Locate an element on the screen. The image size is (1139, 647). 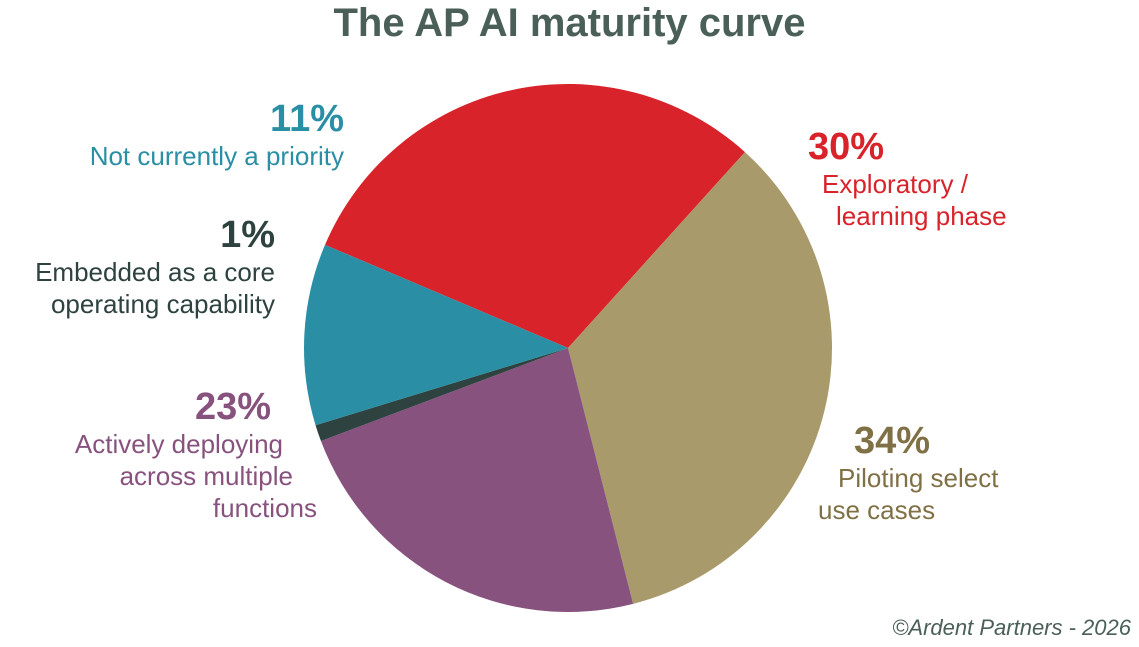
label-deploying-line3: functions is located at coordinates (264, 508).